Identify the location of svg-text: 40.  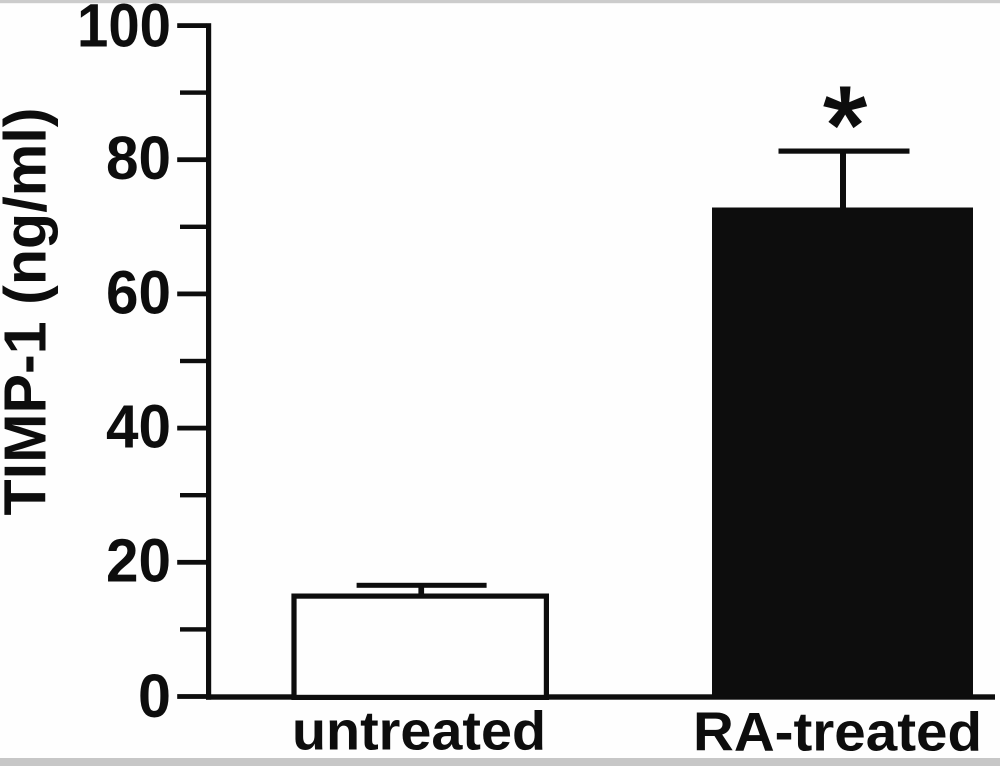
(138, 426).